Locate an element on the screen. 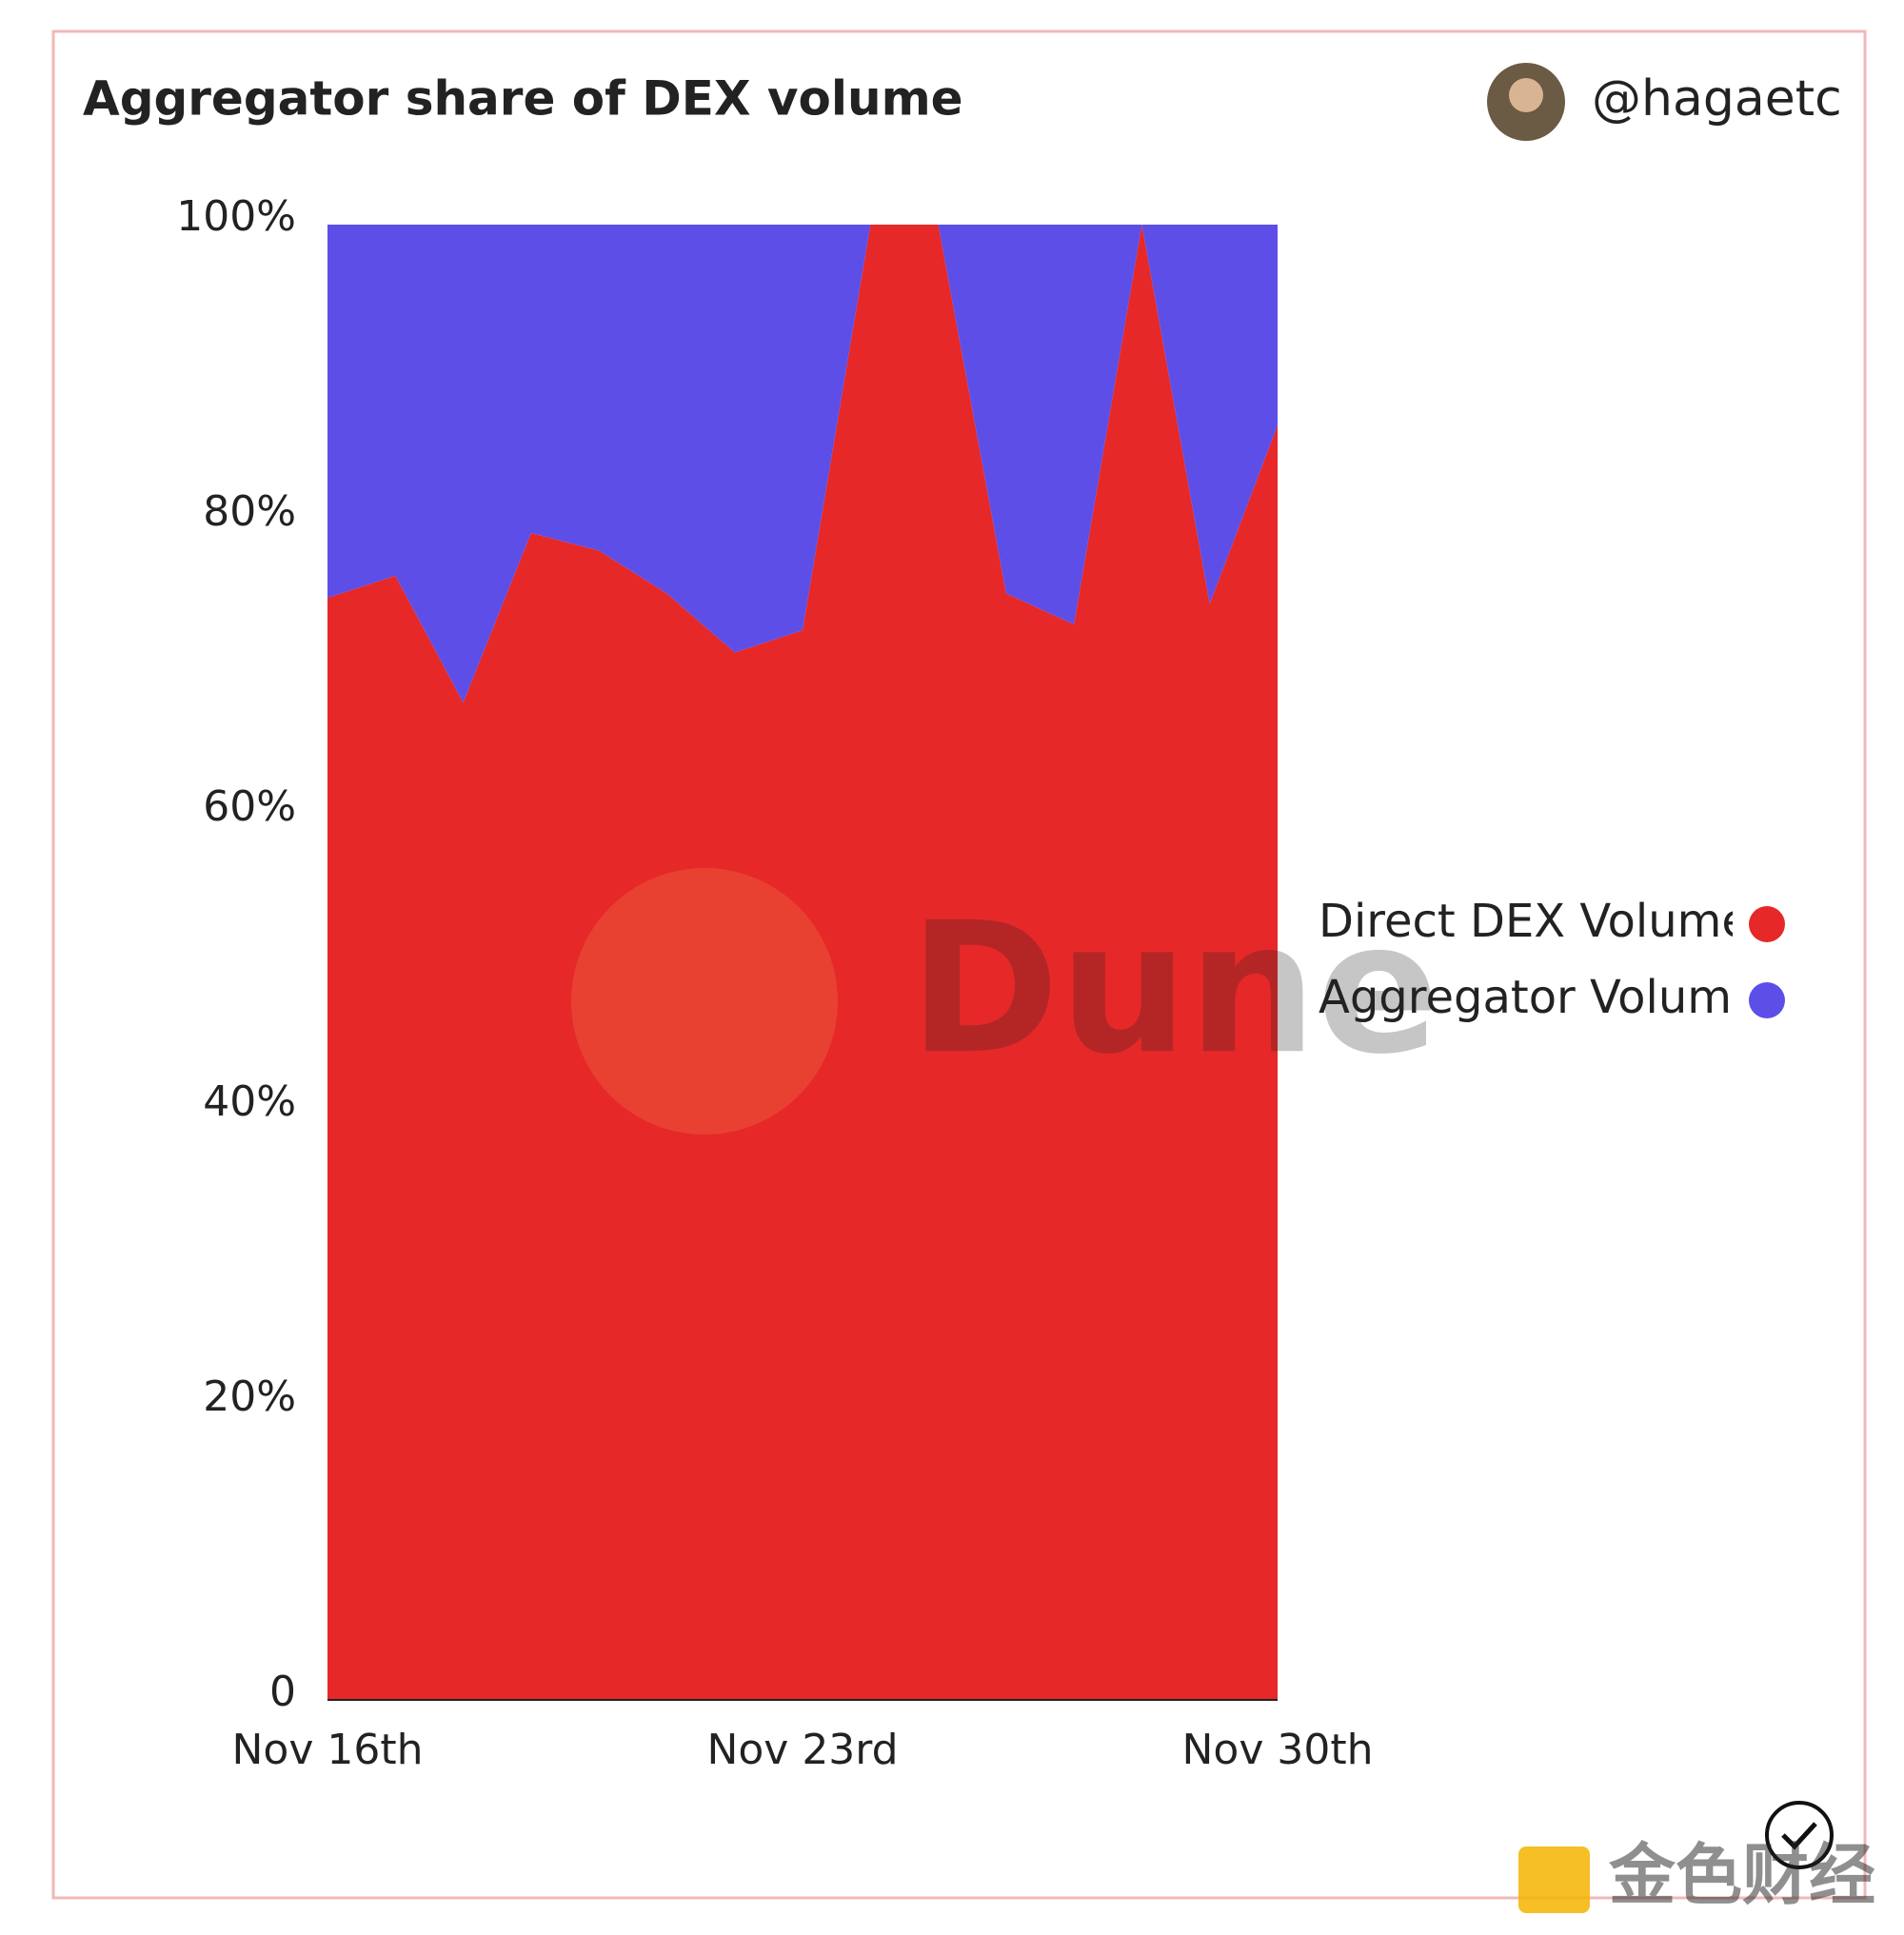 Image resolution: width=1904 pixels, height=1935 pixels. y-tick-label: 80% is located at coordinates (249, 511).